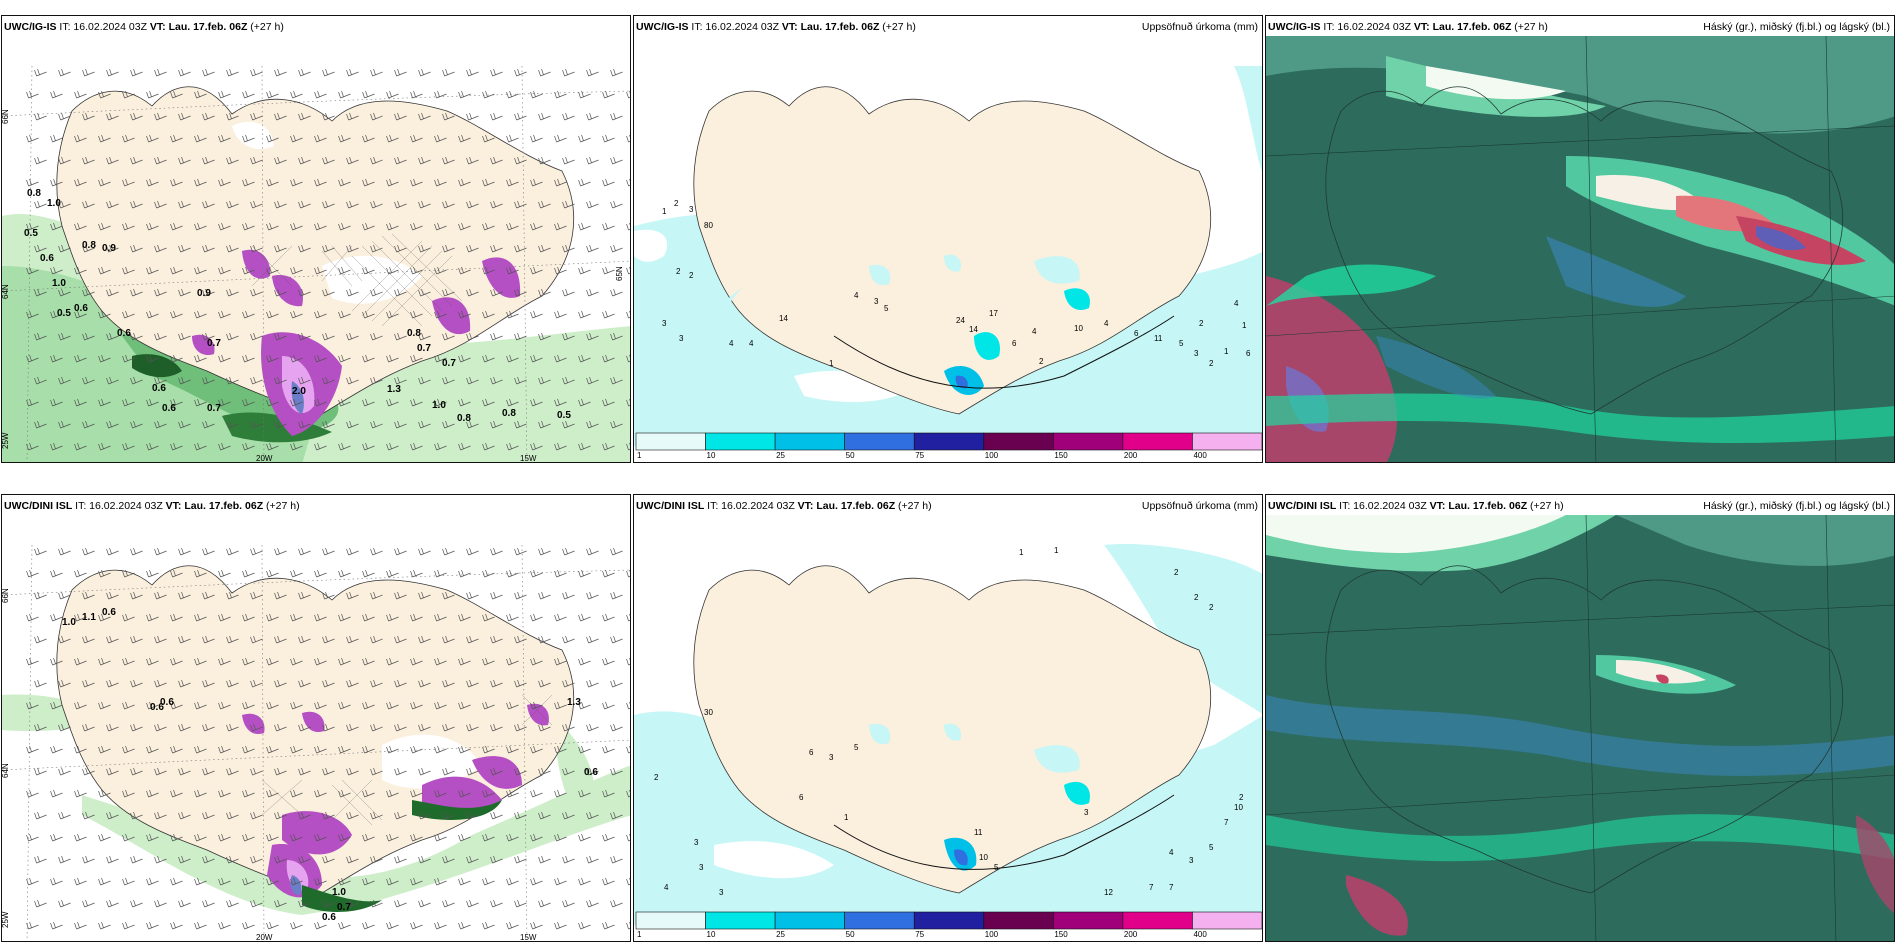 Image resolution: width=1900 pixels, height=950 pixels. Describe the element at coordinates (6, 291) in the screenshot. I see `lat-label-64n: 64N` at that location.